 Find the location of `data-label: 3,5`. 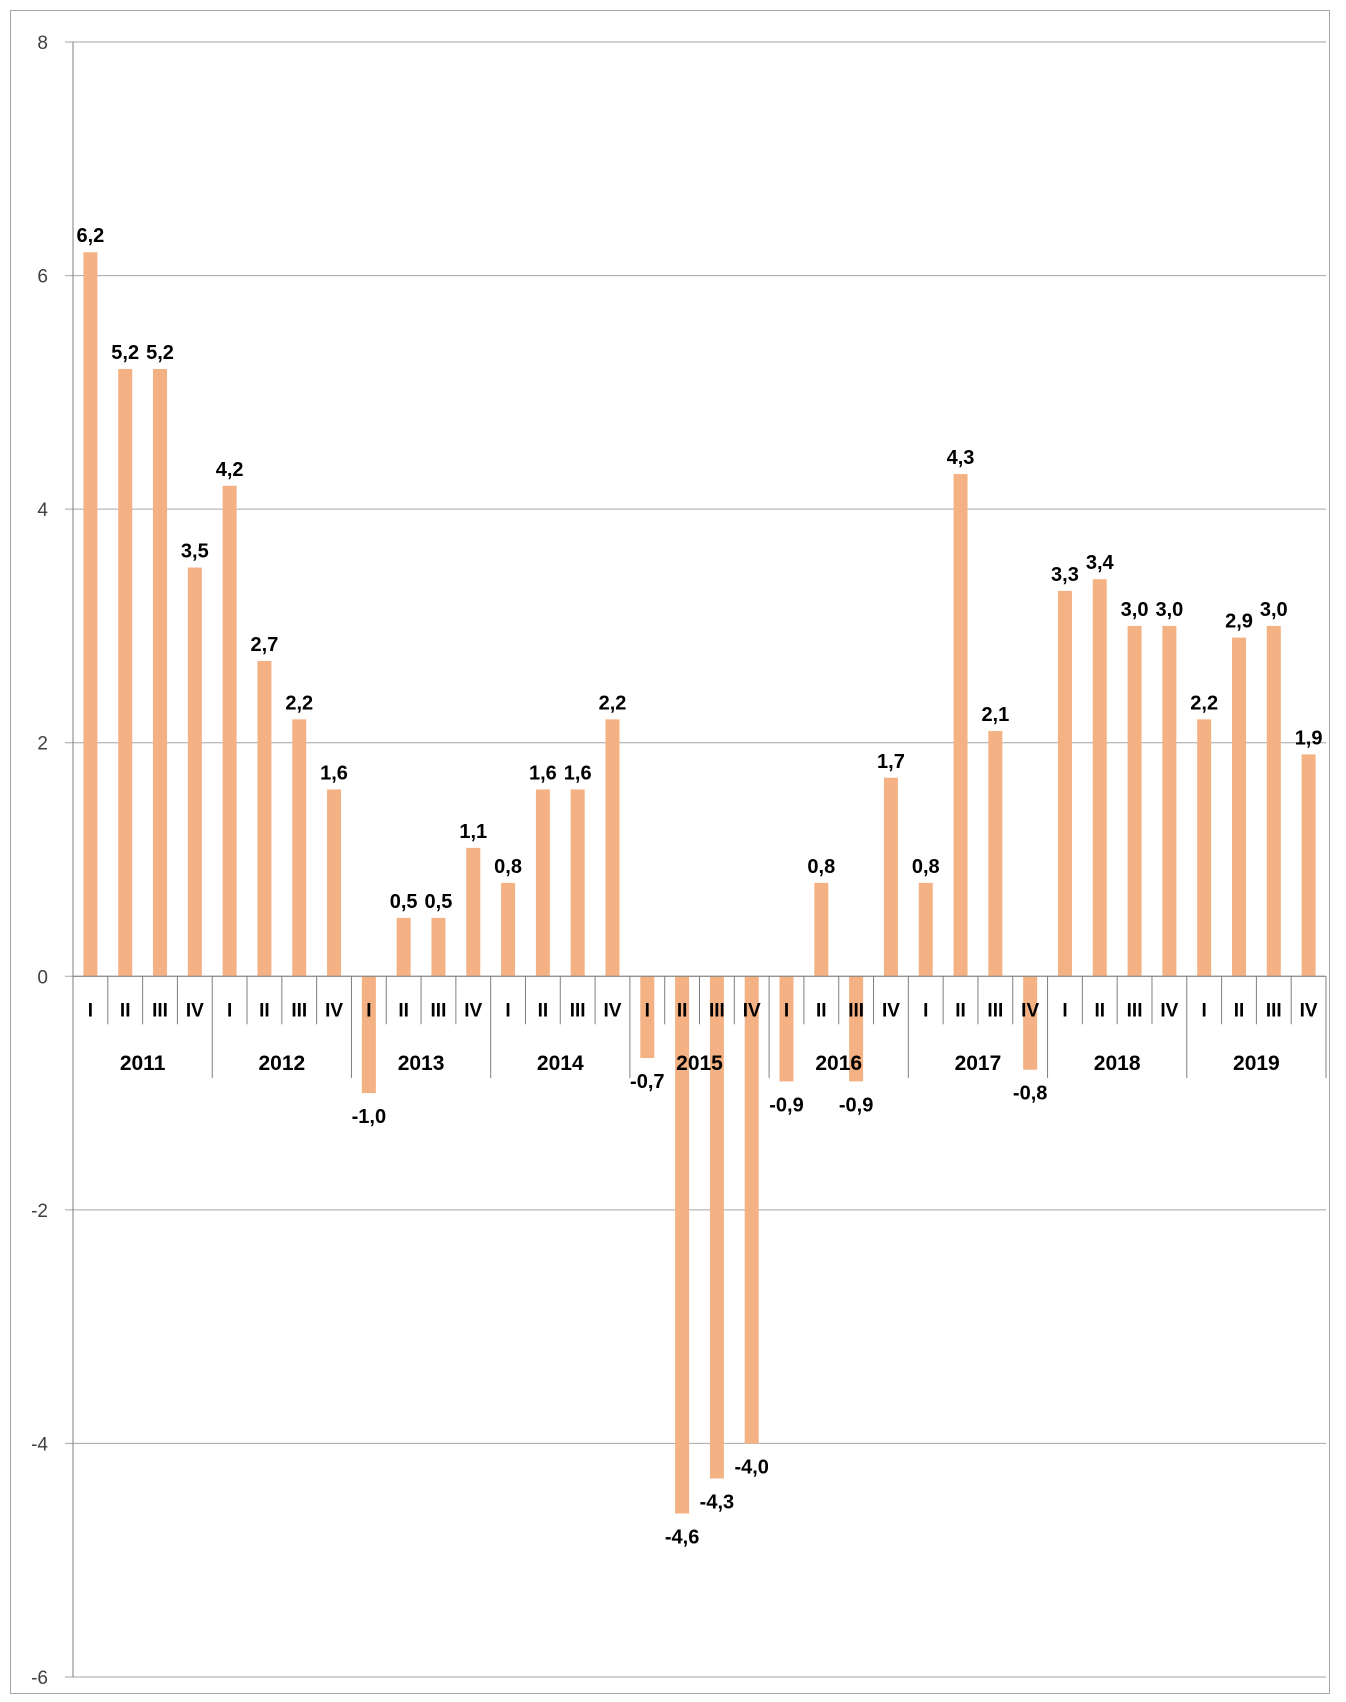

data-label: 3,5 is located at coordinates (195, 552).